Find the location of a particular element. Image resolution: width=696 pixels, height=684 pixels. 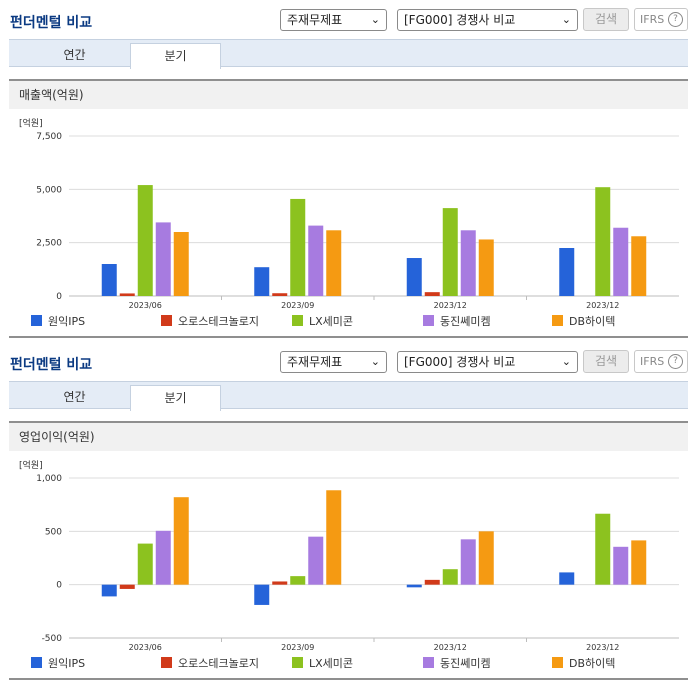

x-tick-label: 2023/09 is located at coordinates (297, 305).